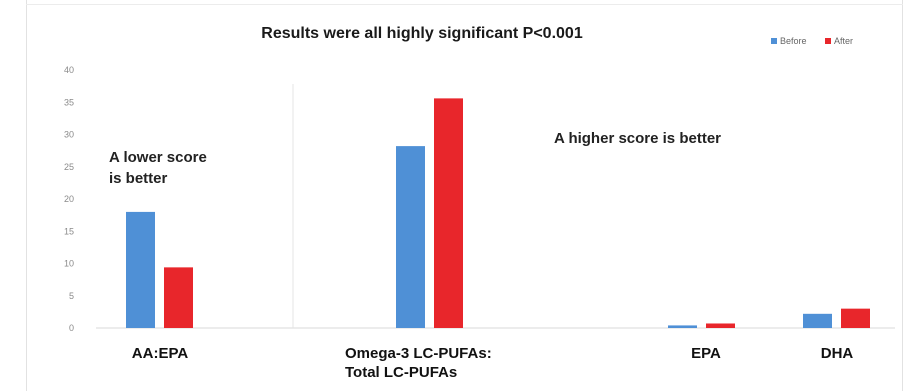 This screenshot has height=391, width=911. What do you see at coordinates (828, 41) in the screenshot?
I see `legend-swatch-after` at bounding box center [828, 41].